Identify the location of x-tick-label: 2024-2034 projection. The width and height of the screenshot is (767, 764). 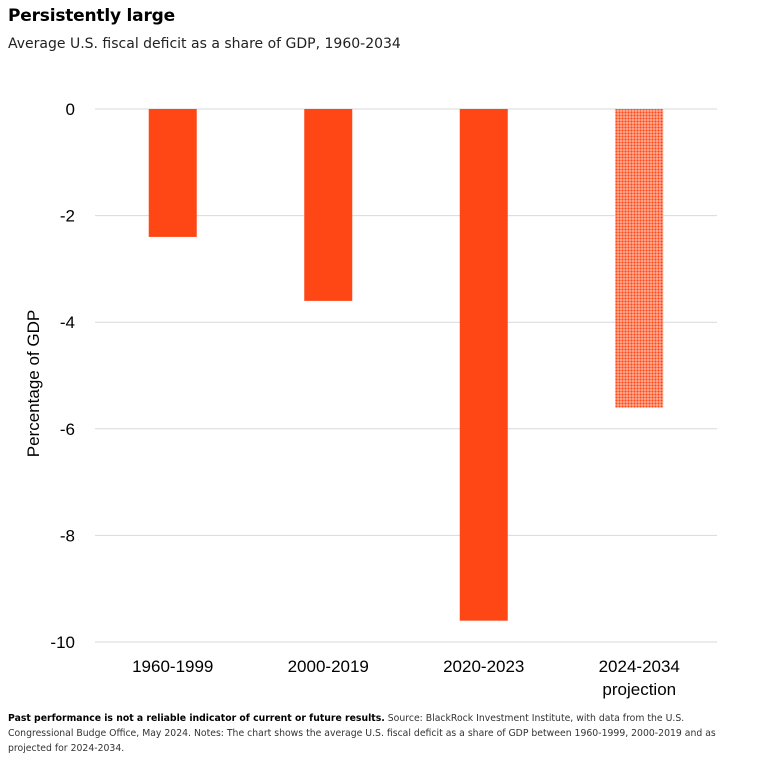
(639, 678).